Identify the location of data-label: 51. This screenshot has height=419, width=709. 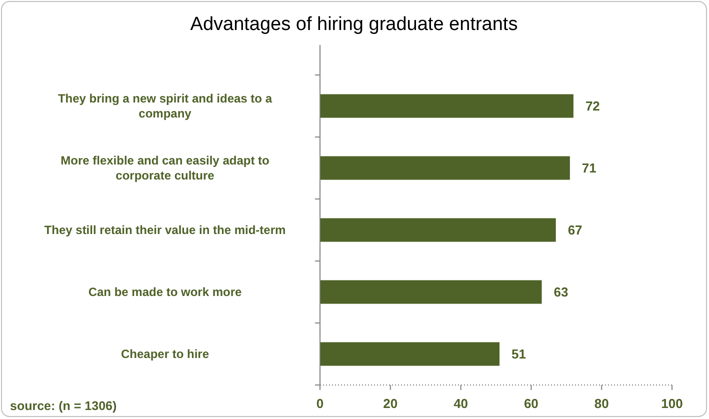
(519, 354).